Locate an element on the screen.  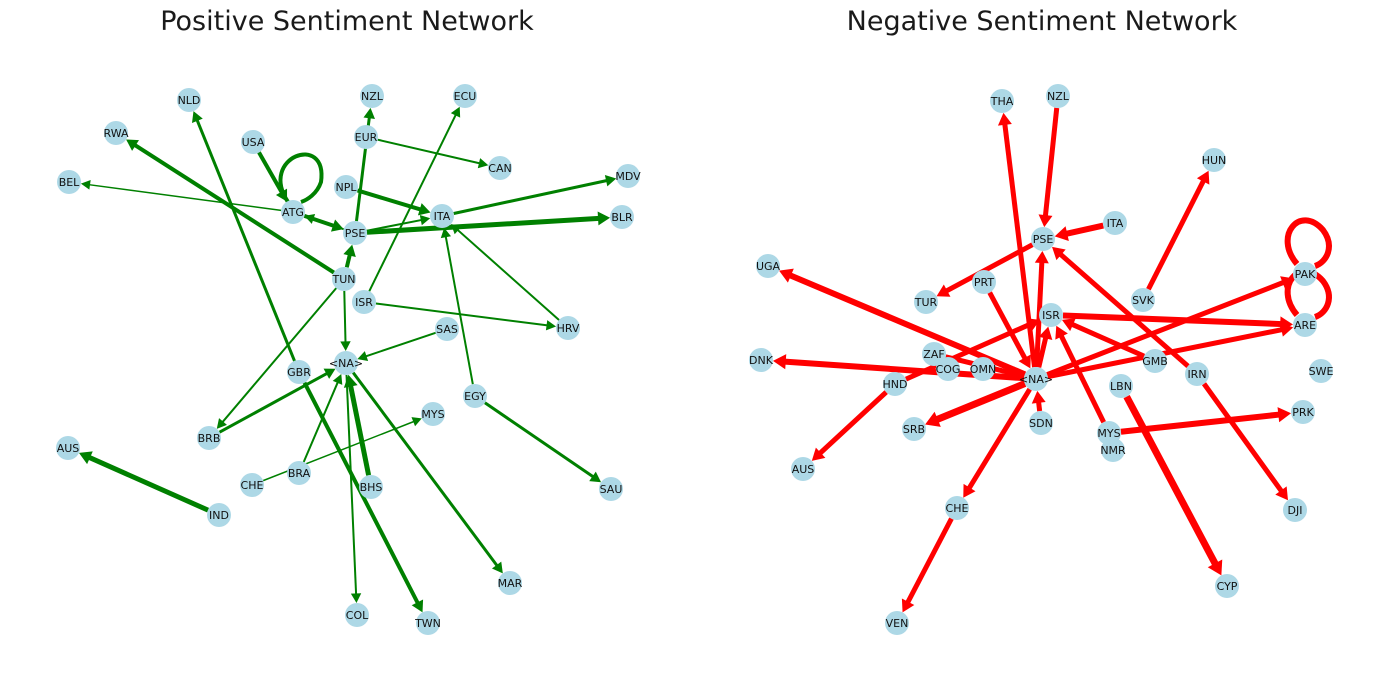
node-tun: TUN is located at coordinates (344, 279).